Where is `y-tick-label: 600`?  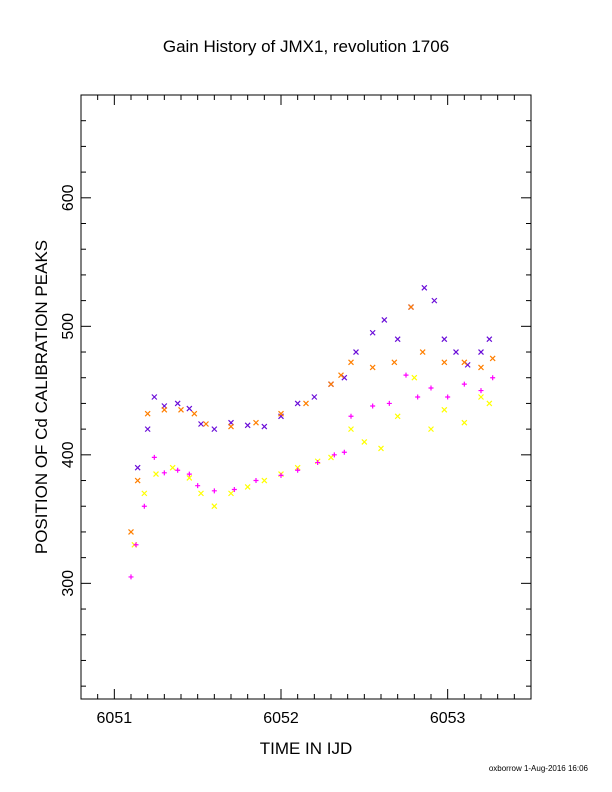 y-tick-label: 600 is located at coordinates (68, 197).